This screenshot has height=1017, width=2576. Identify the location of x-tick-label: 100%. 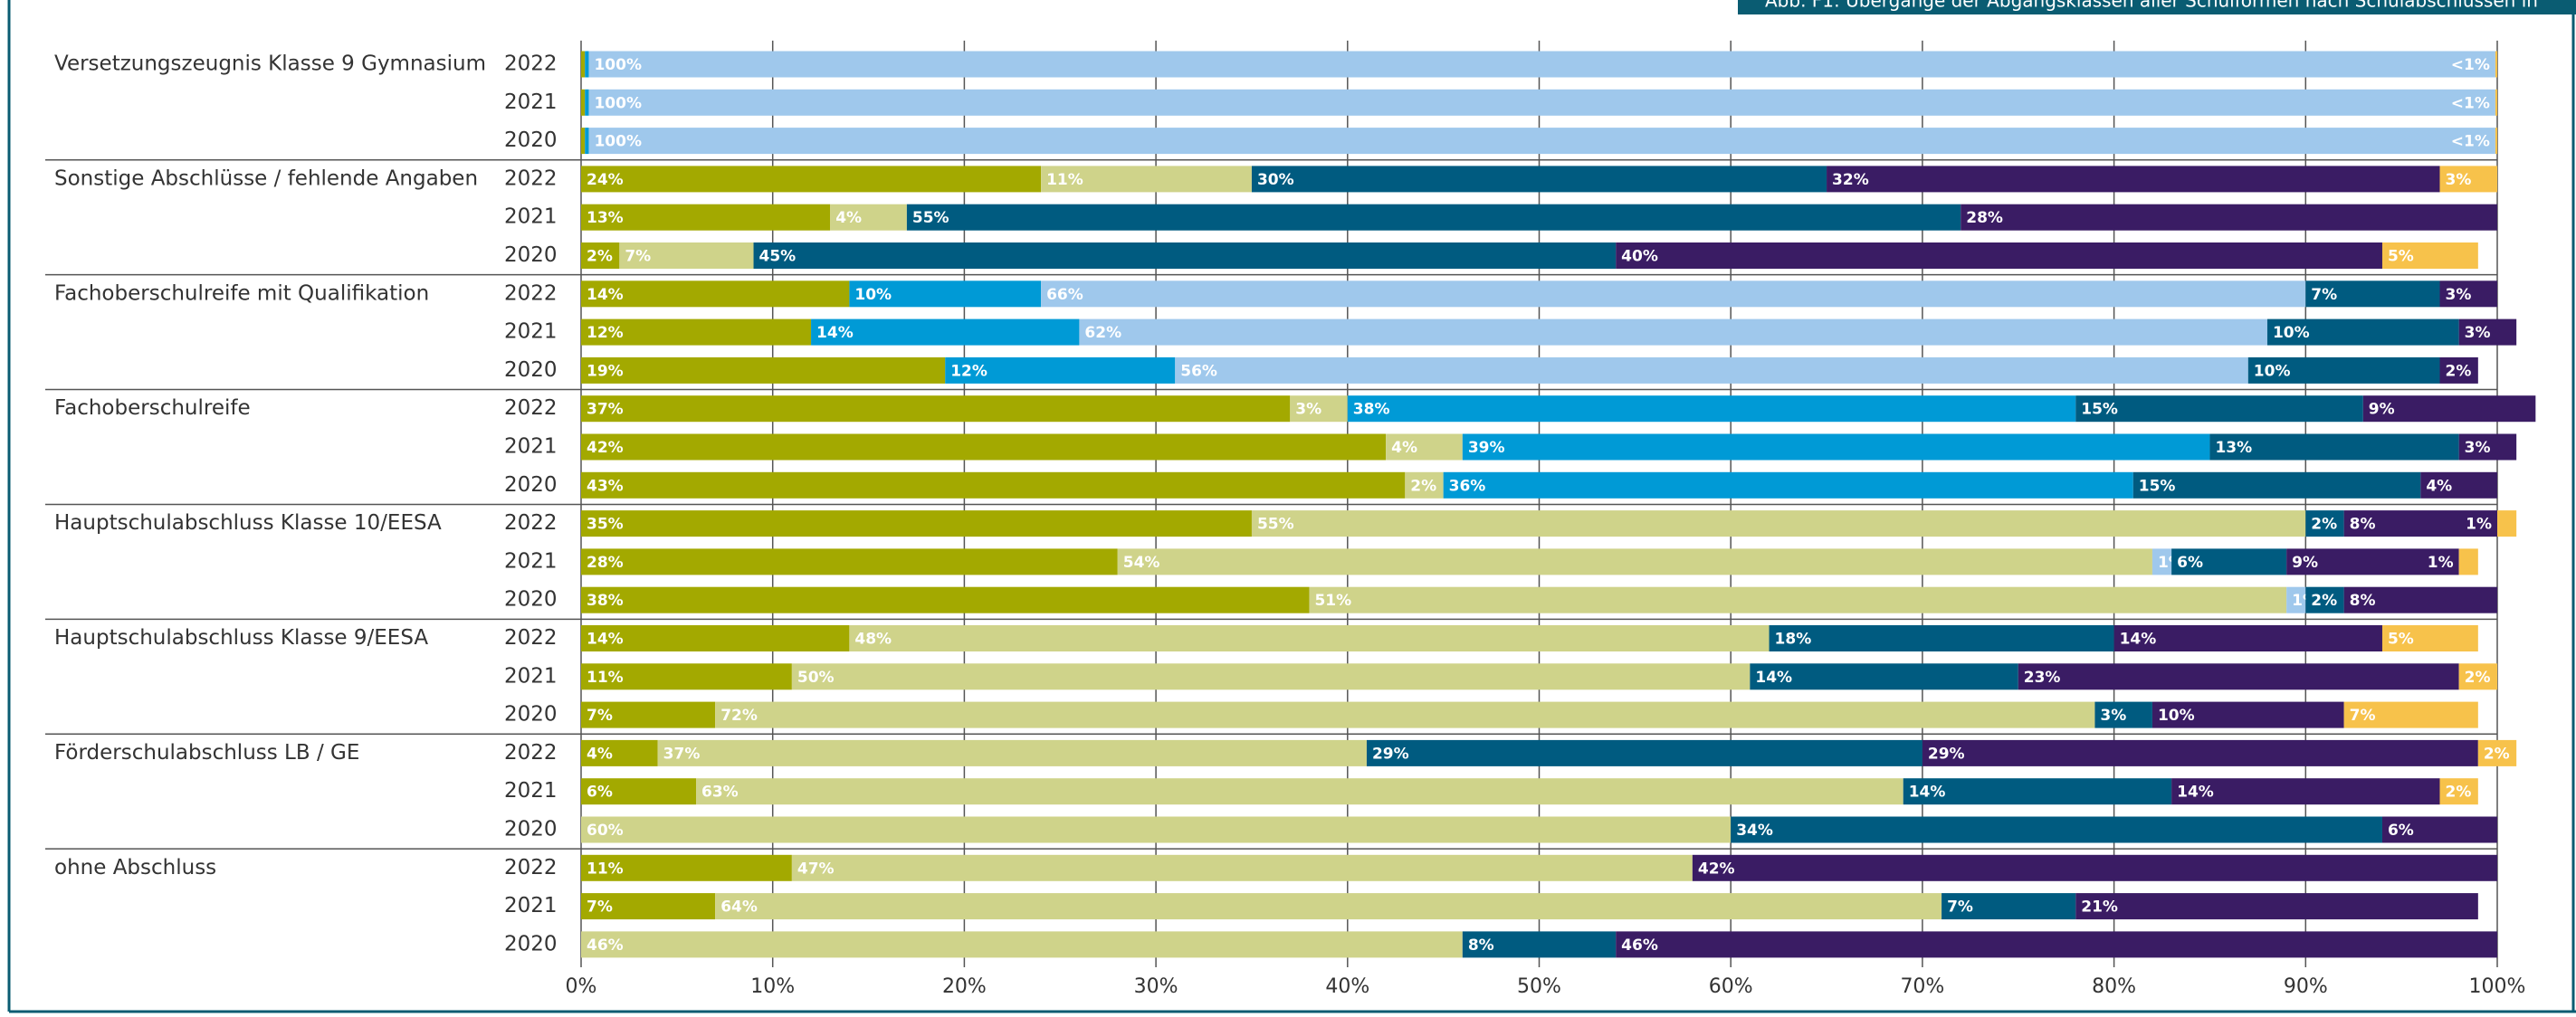
(2497, 986).